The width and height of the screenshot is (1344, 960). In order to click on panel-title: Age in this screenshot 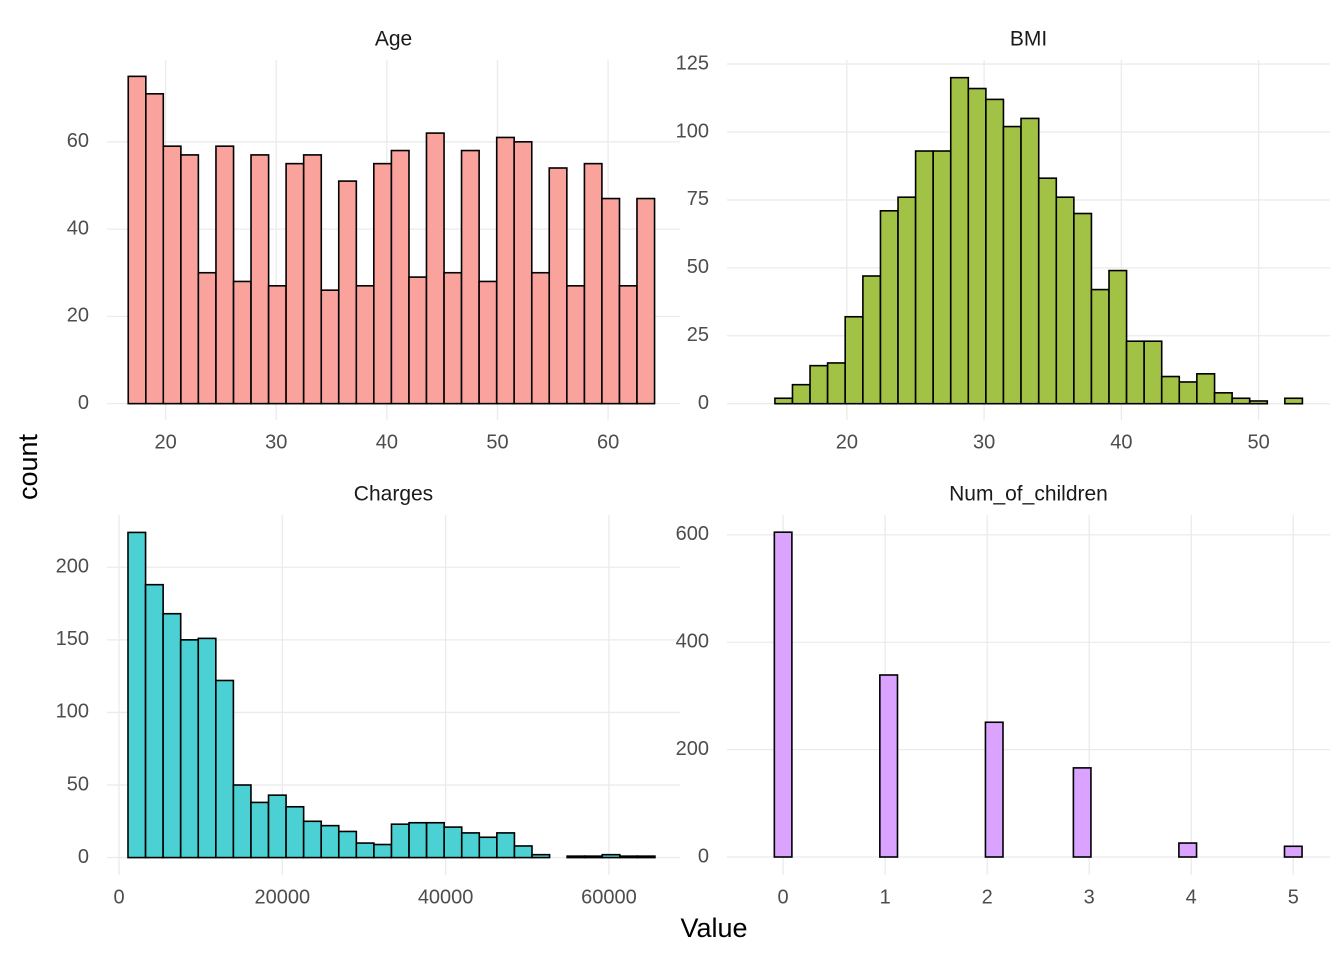, I will do `click(393, 39)`.